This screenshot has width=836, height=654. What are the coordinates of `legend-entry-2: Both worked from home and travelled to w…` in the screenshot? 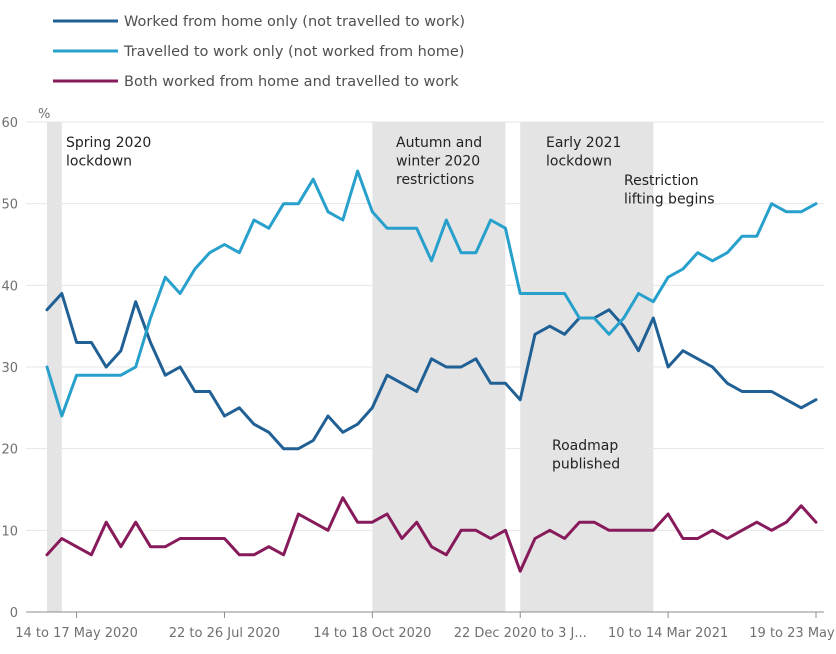 It's located at (291, 82).